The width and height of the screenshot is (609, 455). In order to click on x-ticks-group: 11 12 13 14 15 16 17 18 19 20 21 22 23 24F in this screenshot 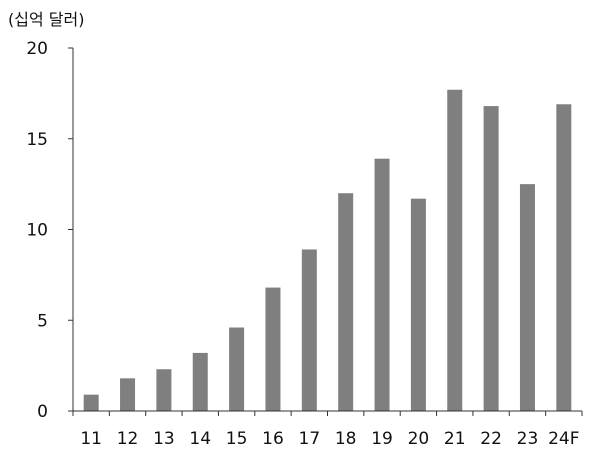, I will do `click(327, 430)`.